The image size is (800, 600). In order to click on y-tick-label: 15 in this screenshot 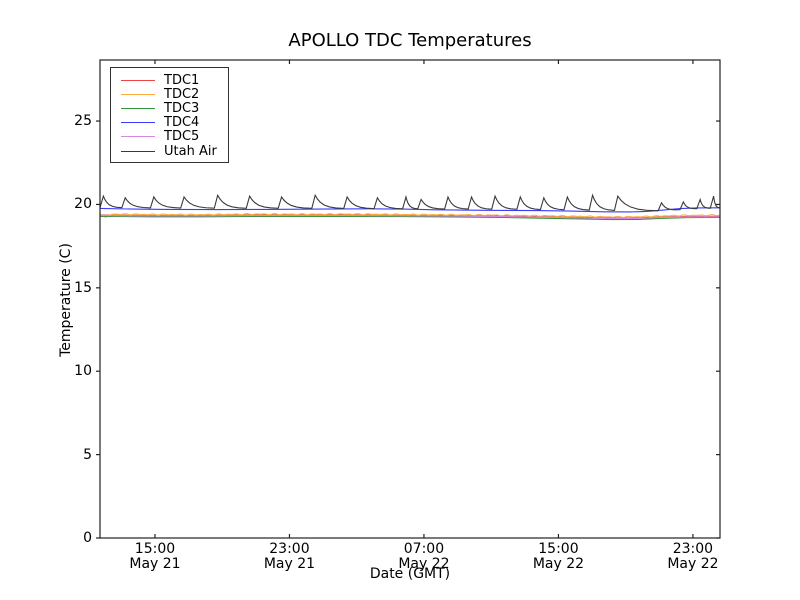, I will do `click(83, 287)`.